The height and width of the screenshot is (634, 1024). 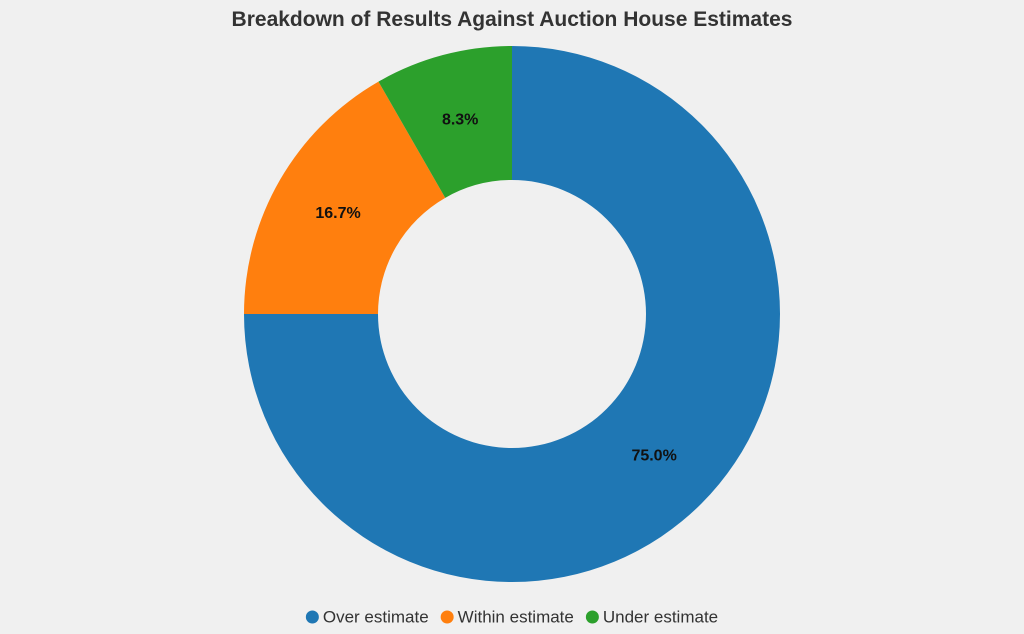 I want to click on legend-label-under-estimate: Under estimate, so click(x=660, y=617).